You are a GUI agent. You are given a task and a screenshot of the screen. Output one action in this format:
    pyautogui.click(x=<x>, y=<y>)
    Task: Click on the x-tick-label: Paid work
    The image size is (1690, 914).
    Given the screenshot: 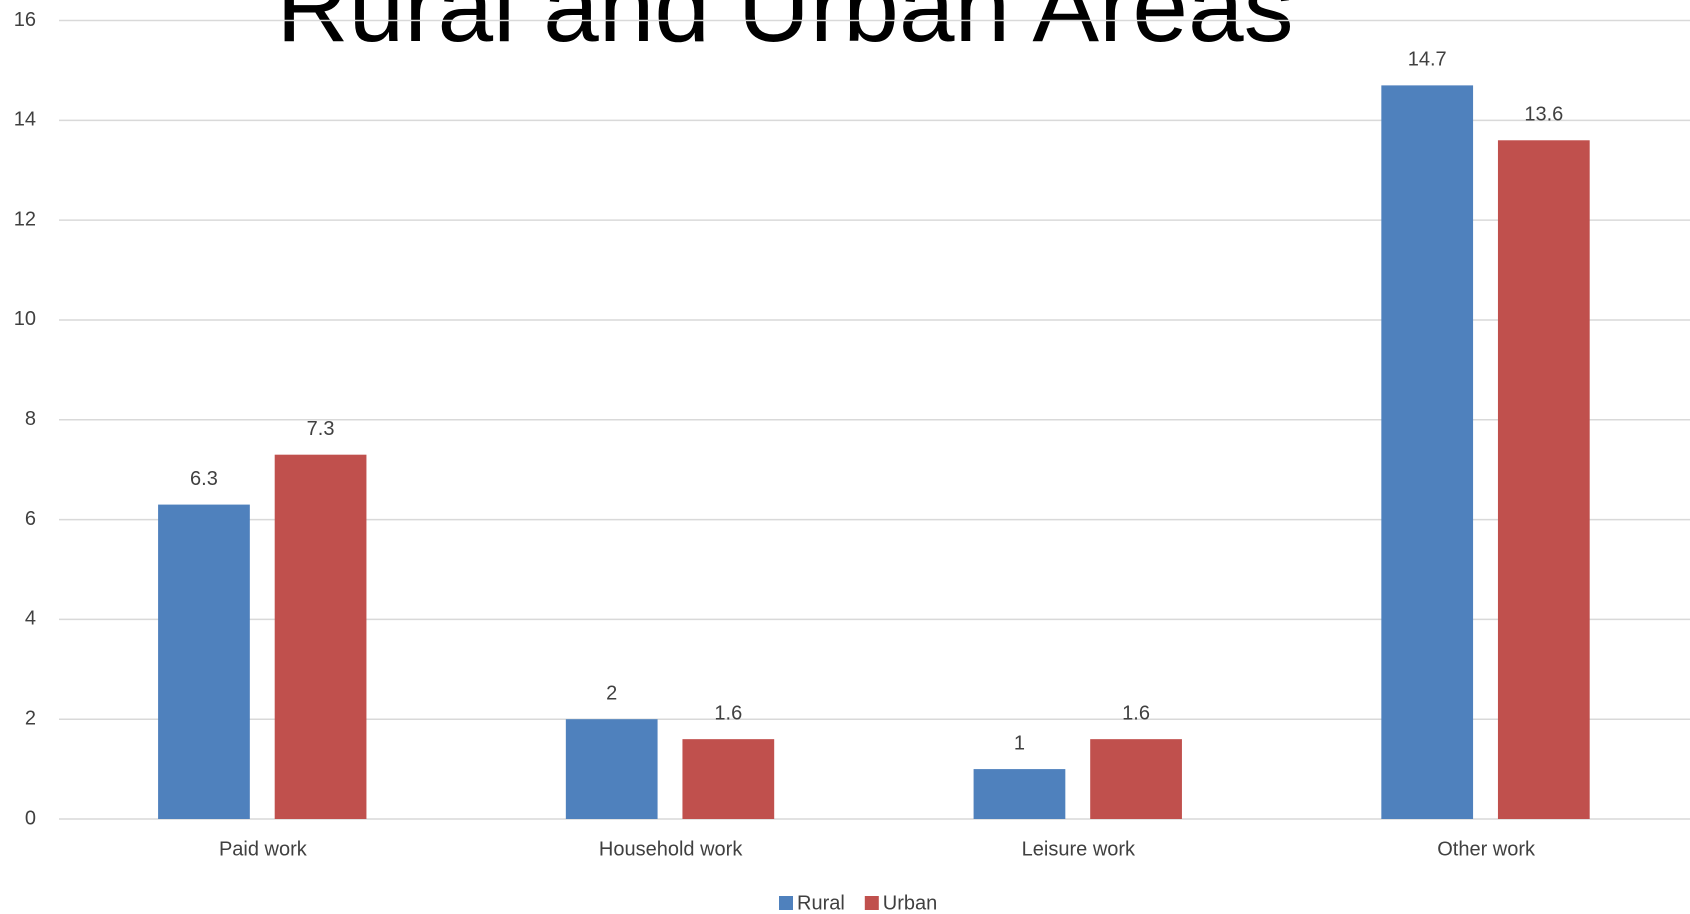 What is the action you would take?
    pyautogui.click(x=263, y=849)
    